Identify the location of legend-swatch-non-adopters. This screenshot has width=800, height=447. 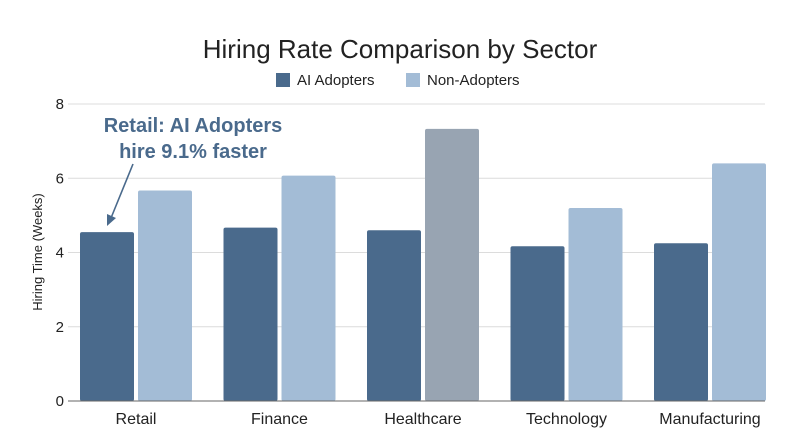
(413, 80).